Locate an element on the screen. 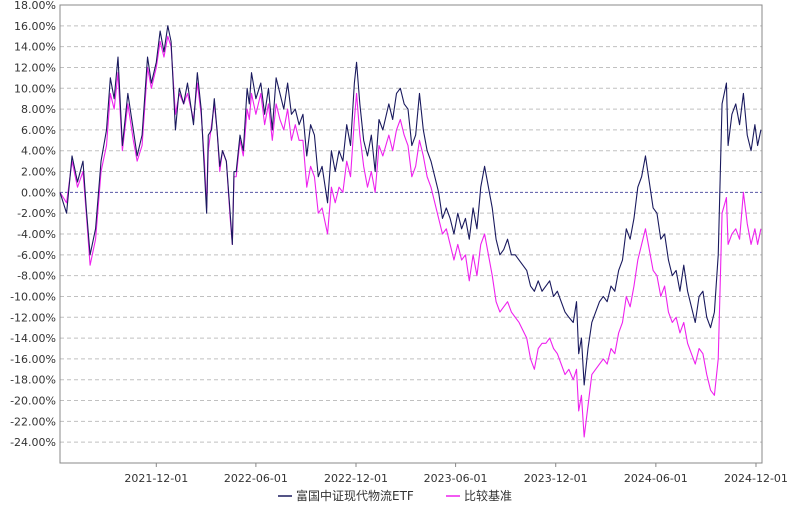  x-tick-label: 2023-06-01 is located at coordinates (456, 478).